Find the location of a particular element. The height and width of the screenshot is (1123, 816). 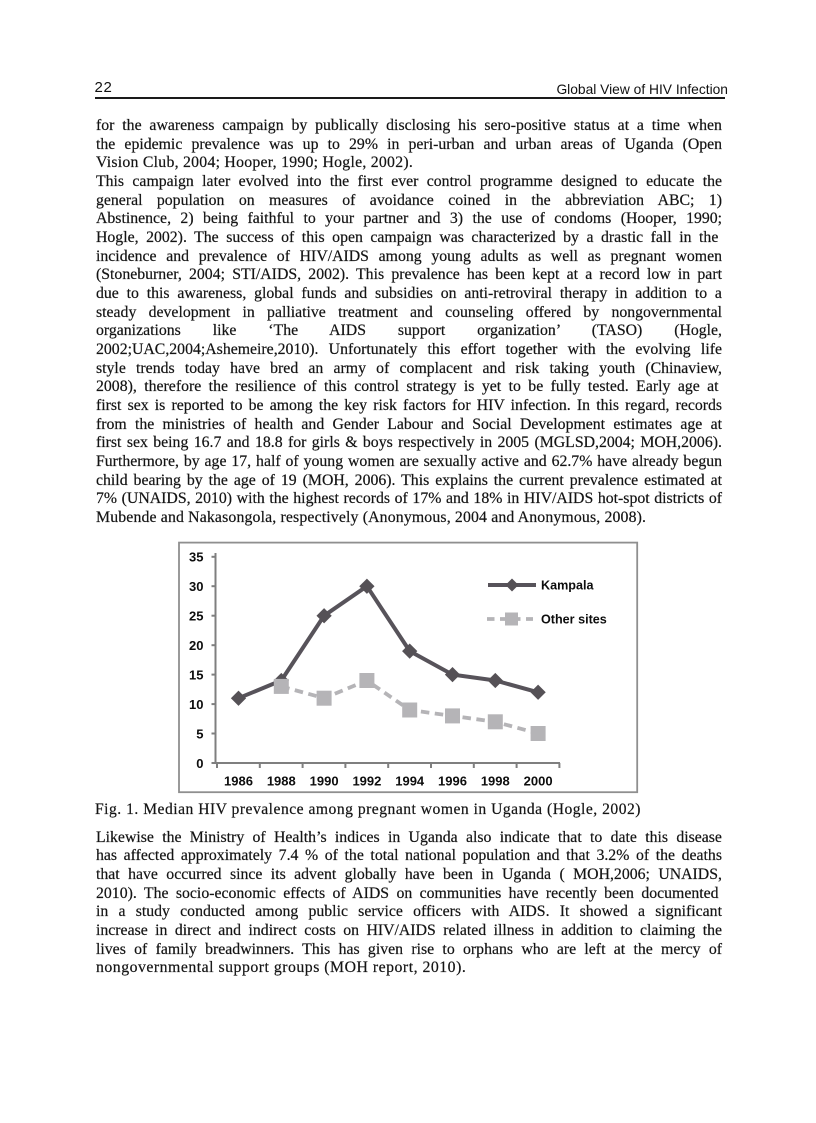

svg-text: 5 is located at coordinates (199, 733).